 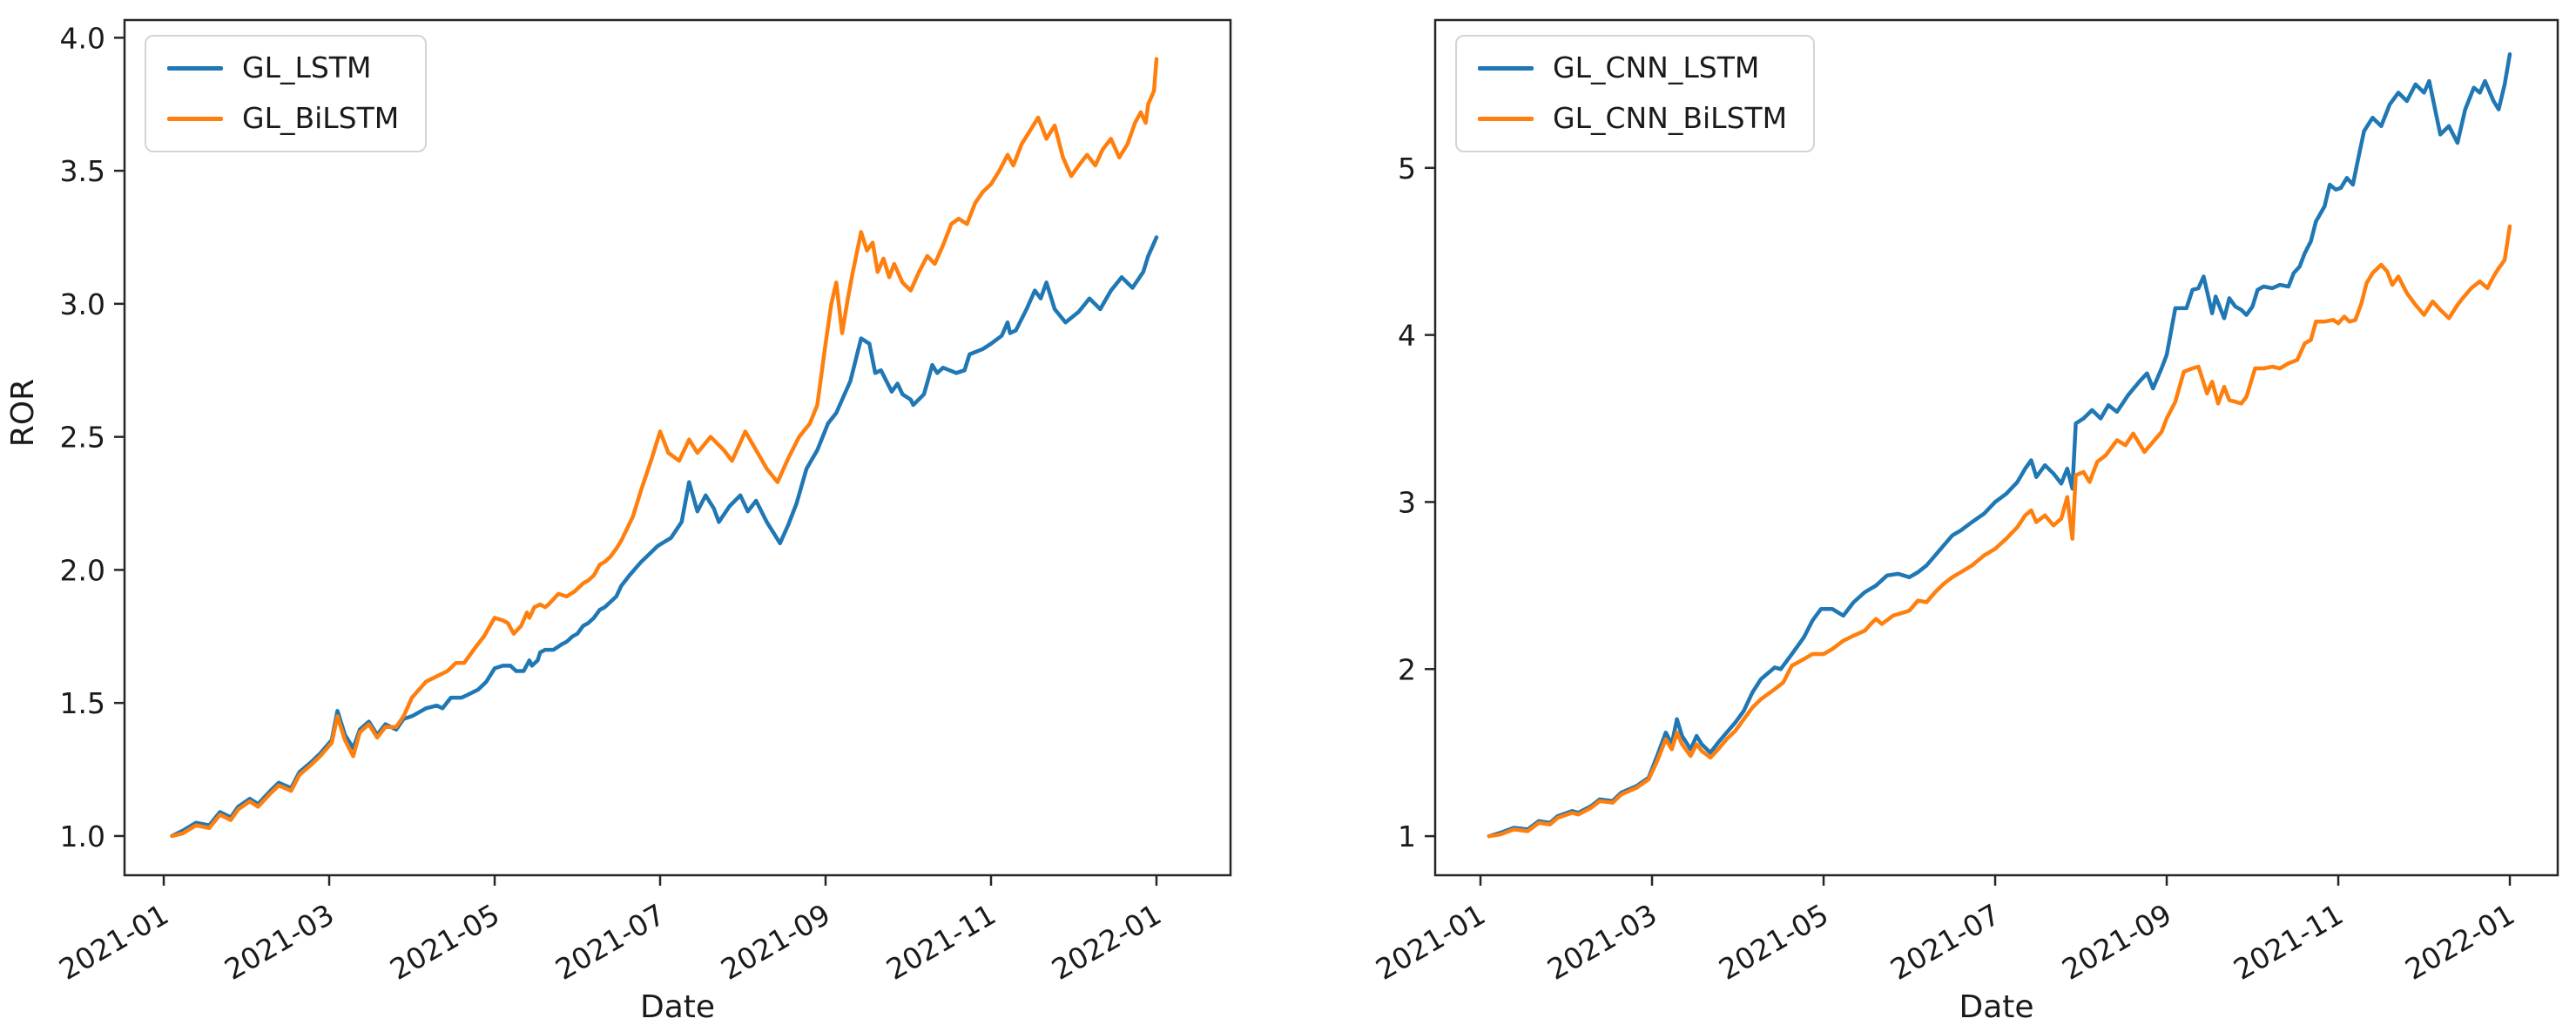 What do you see at coordinates (286, 93) in the screenshot?
I see `legend-left-chart: GL_LSTM GL_BiLSTM` at bounding box center [286, 93].